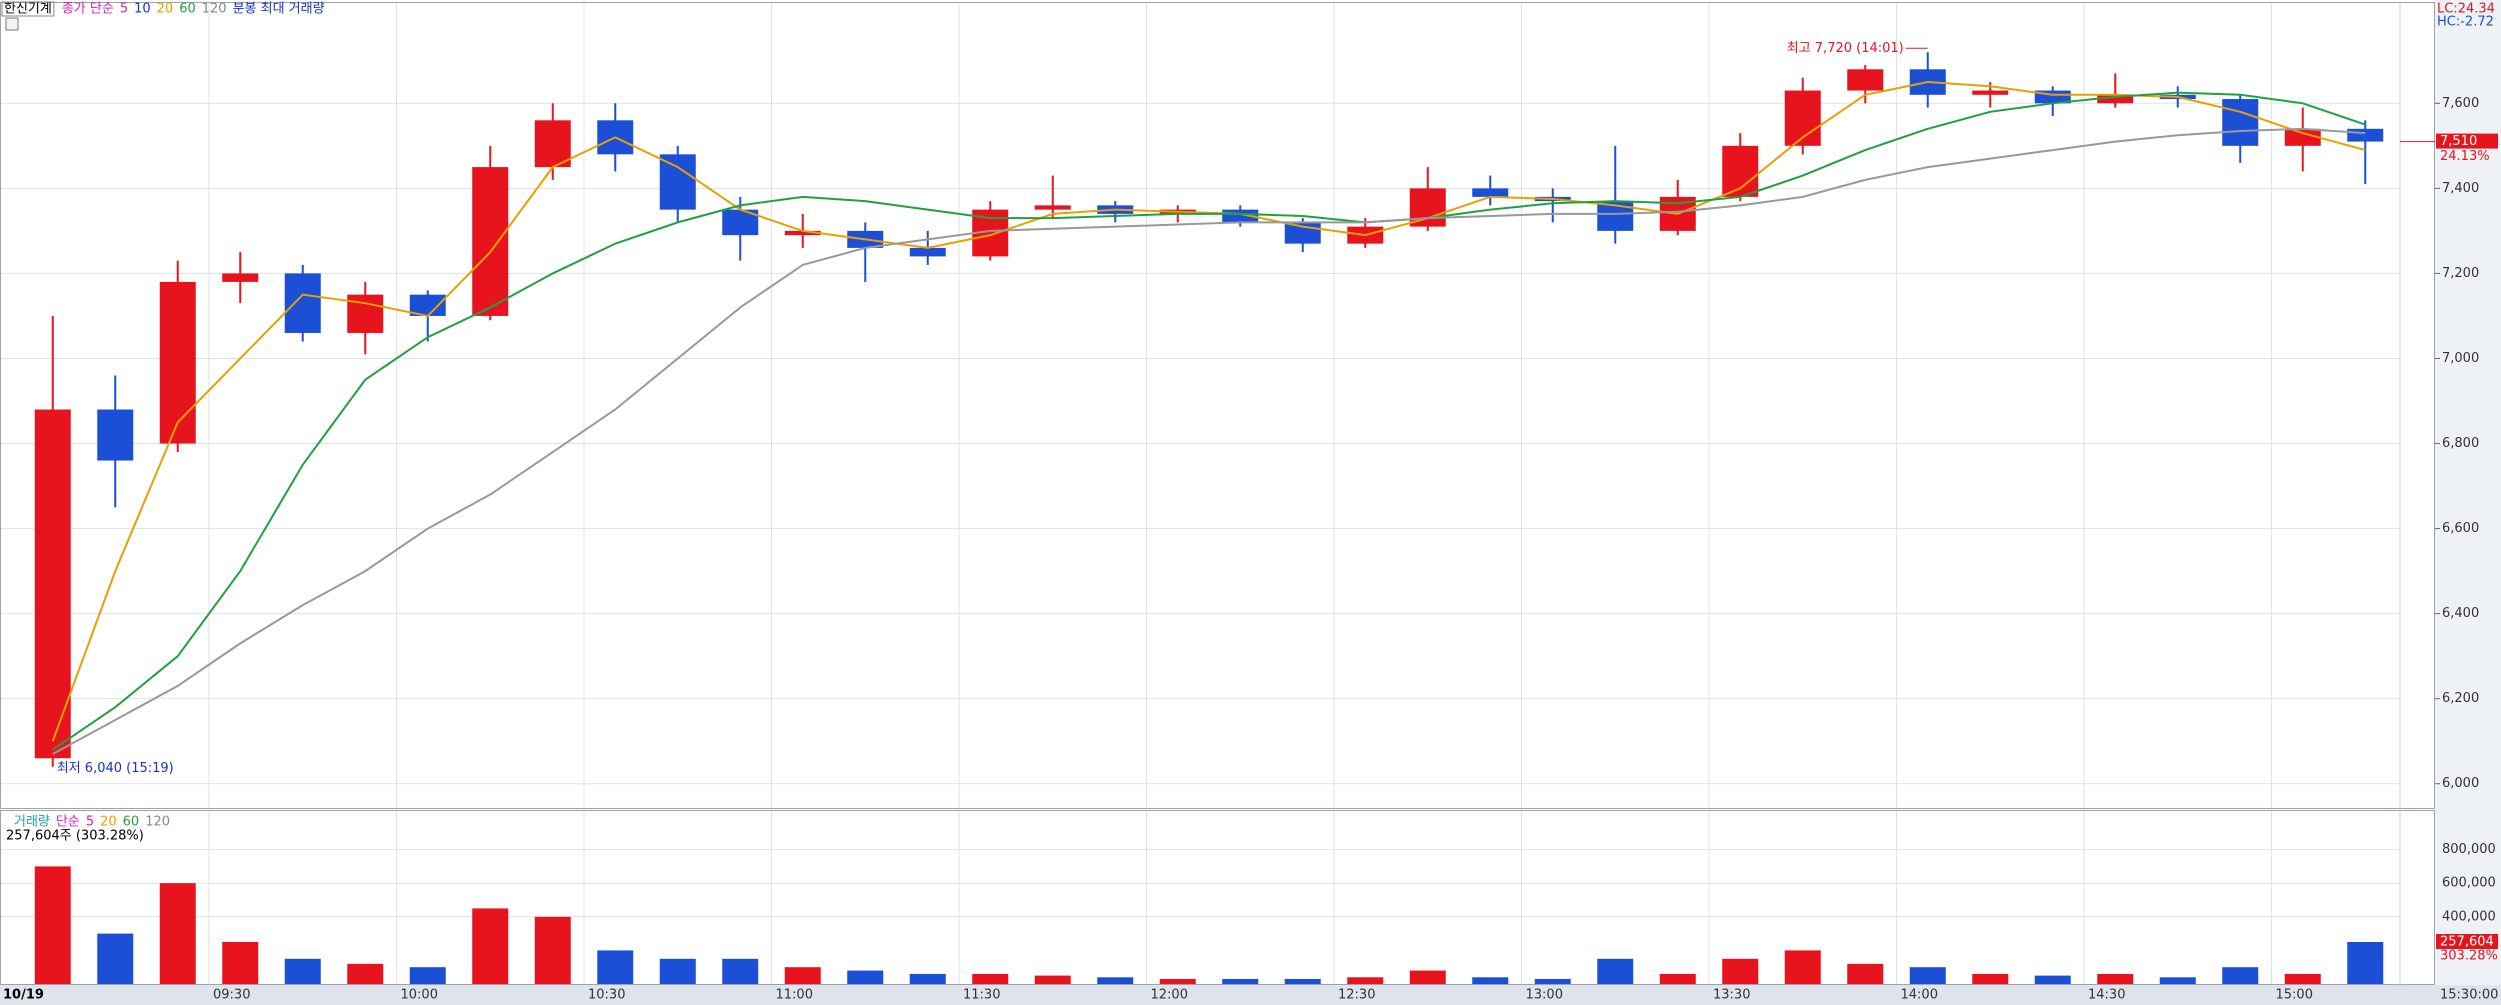 This screenshot has height=1005, width=2501. What do you see at coordinates (2460, 783) in the screenshot?
I see `y-tick-label: 6,000` at bounding box center [2460, 783].